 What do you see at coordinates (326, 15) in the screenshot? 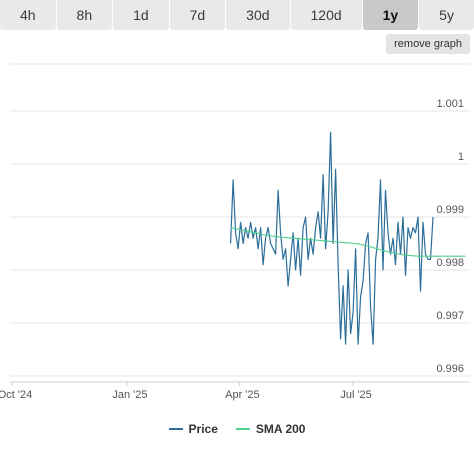
I see `tab-120d: 120d` at bounding box center [326, 15].